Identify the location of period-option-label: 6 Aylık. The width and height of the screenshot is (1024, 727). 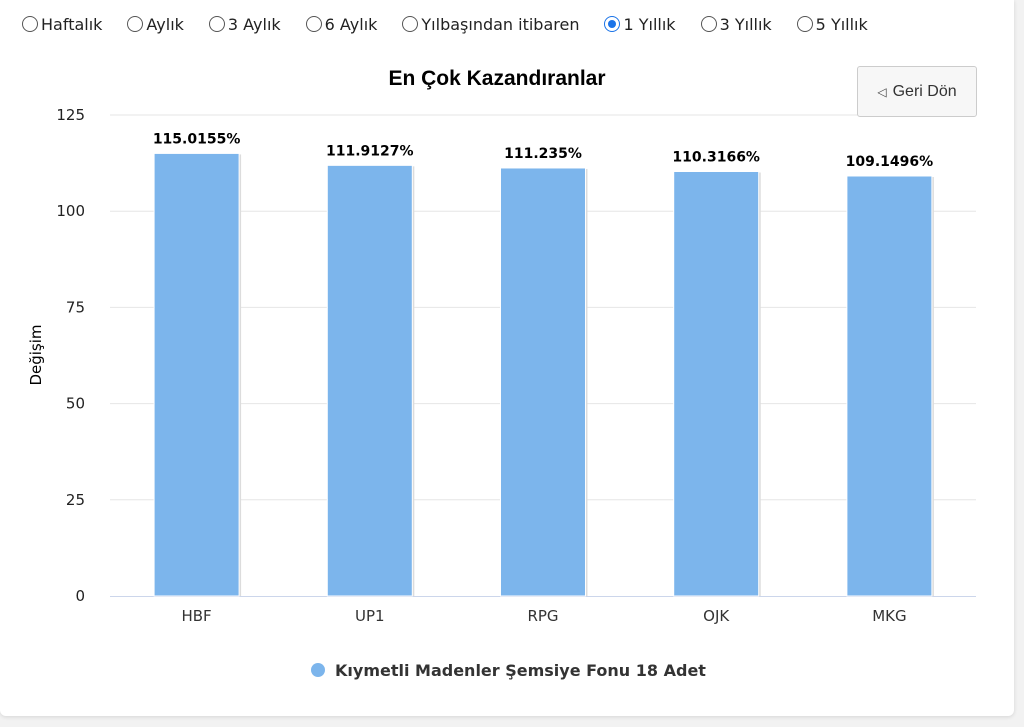
(351, 24).